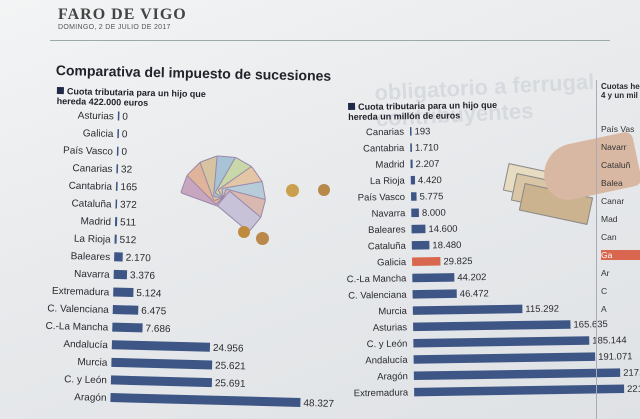 This screenshot has height=419, width=640. I want to click on value-label: 372, so click(128, 205).